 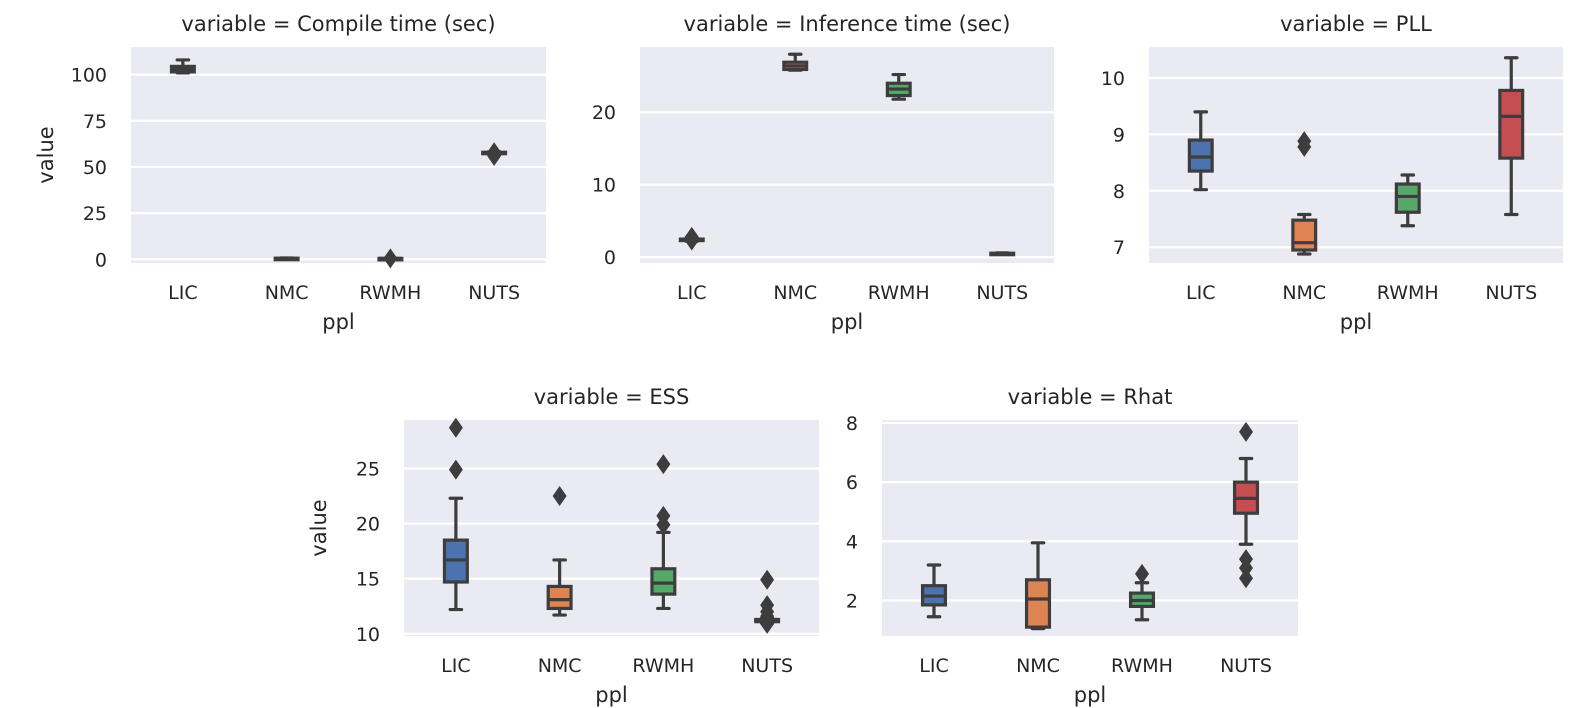 I want to click on y-tick-label: 6, so click(x=852, y=483).